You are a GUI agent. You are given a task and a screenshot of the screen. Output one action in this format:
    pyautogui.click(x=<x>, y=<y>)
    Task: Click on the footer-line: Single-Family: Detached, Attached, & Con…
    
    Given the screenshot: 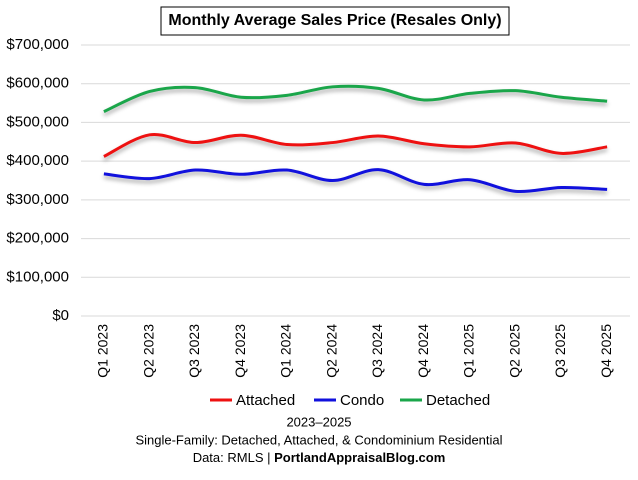 What is the action you would take?
    pyautogui.click(x=318, y=439)
    